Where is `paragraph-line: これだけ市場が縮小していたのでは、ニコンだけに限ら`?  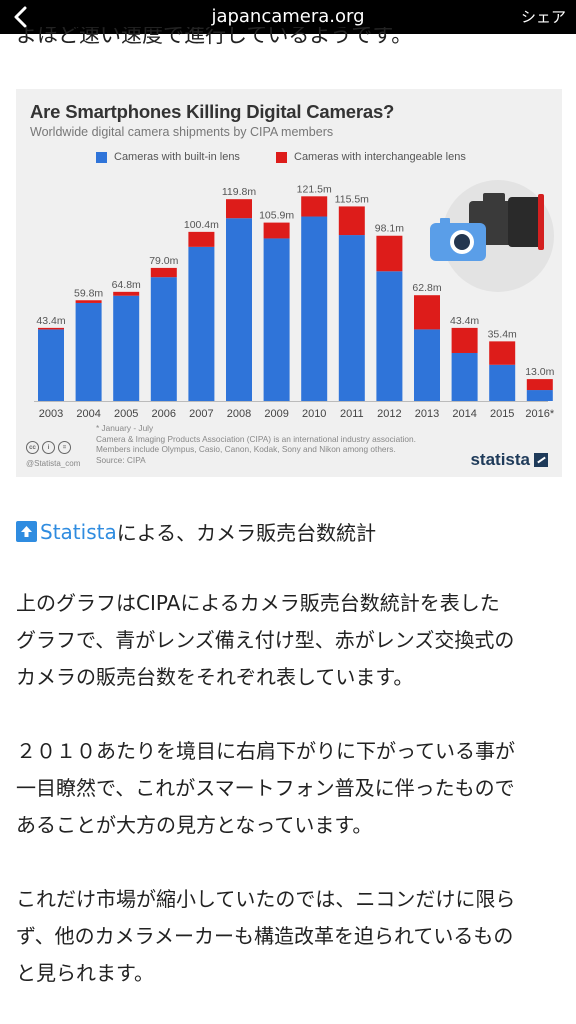
paragraph-line: これだけ市場が縮小していたのでは、ニコンだけに限ら is located at coordinates (290, 899).